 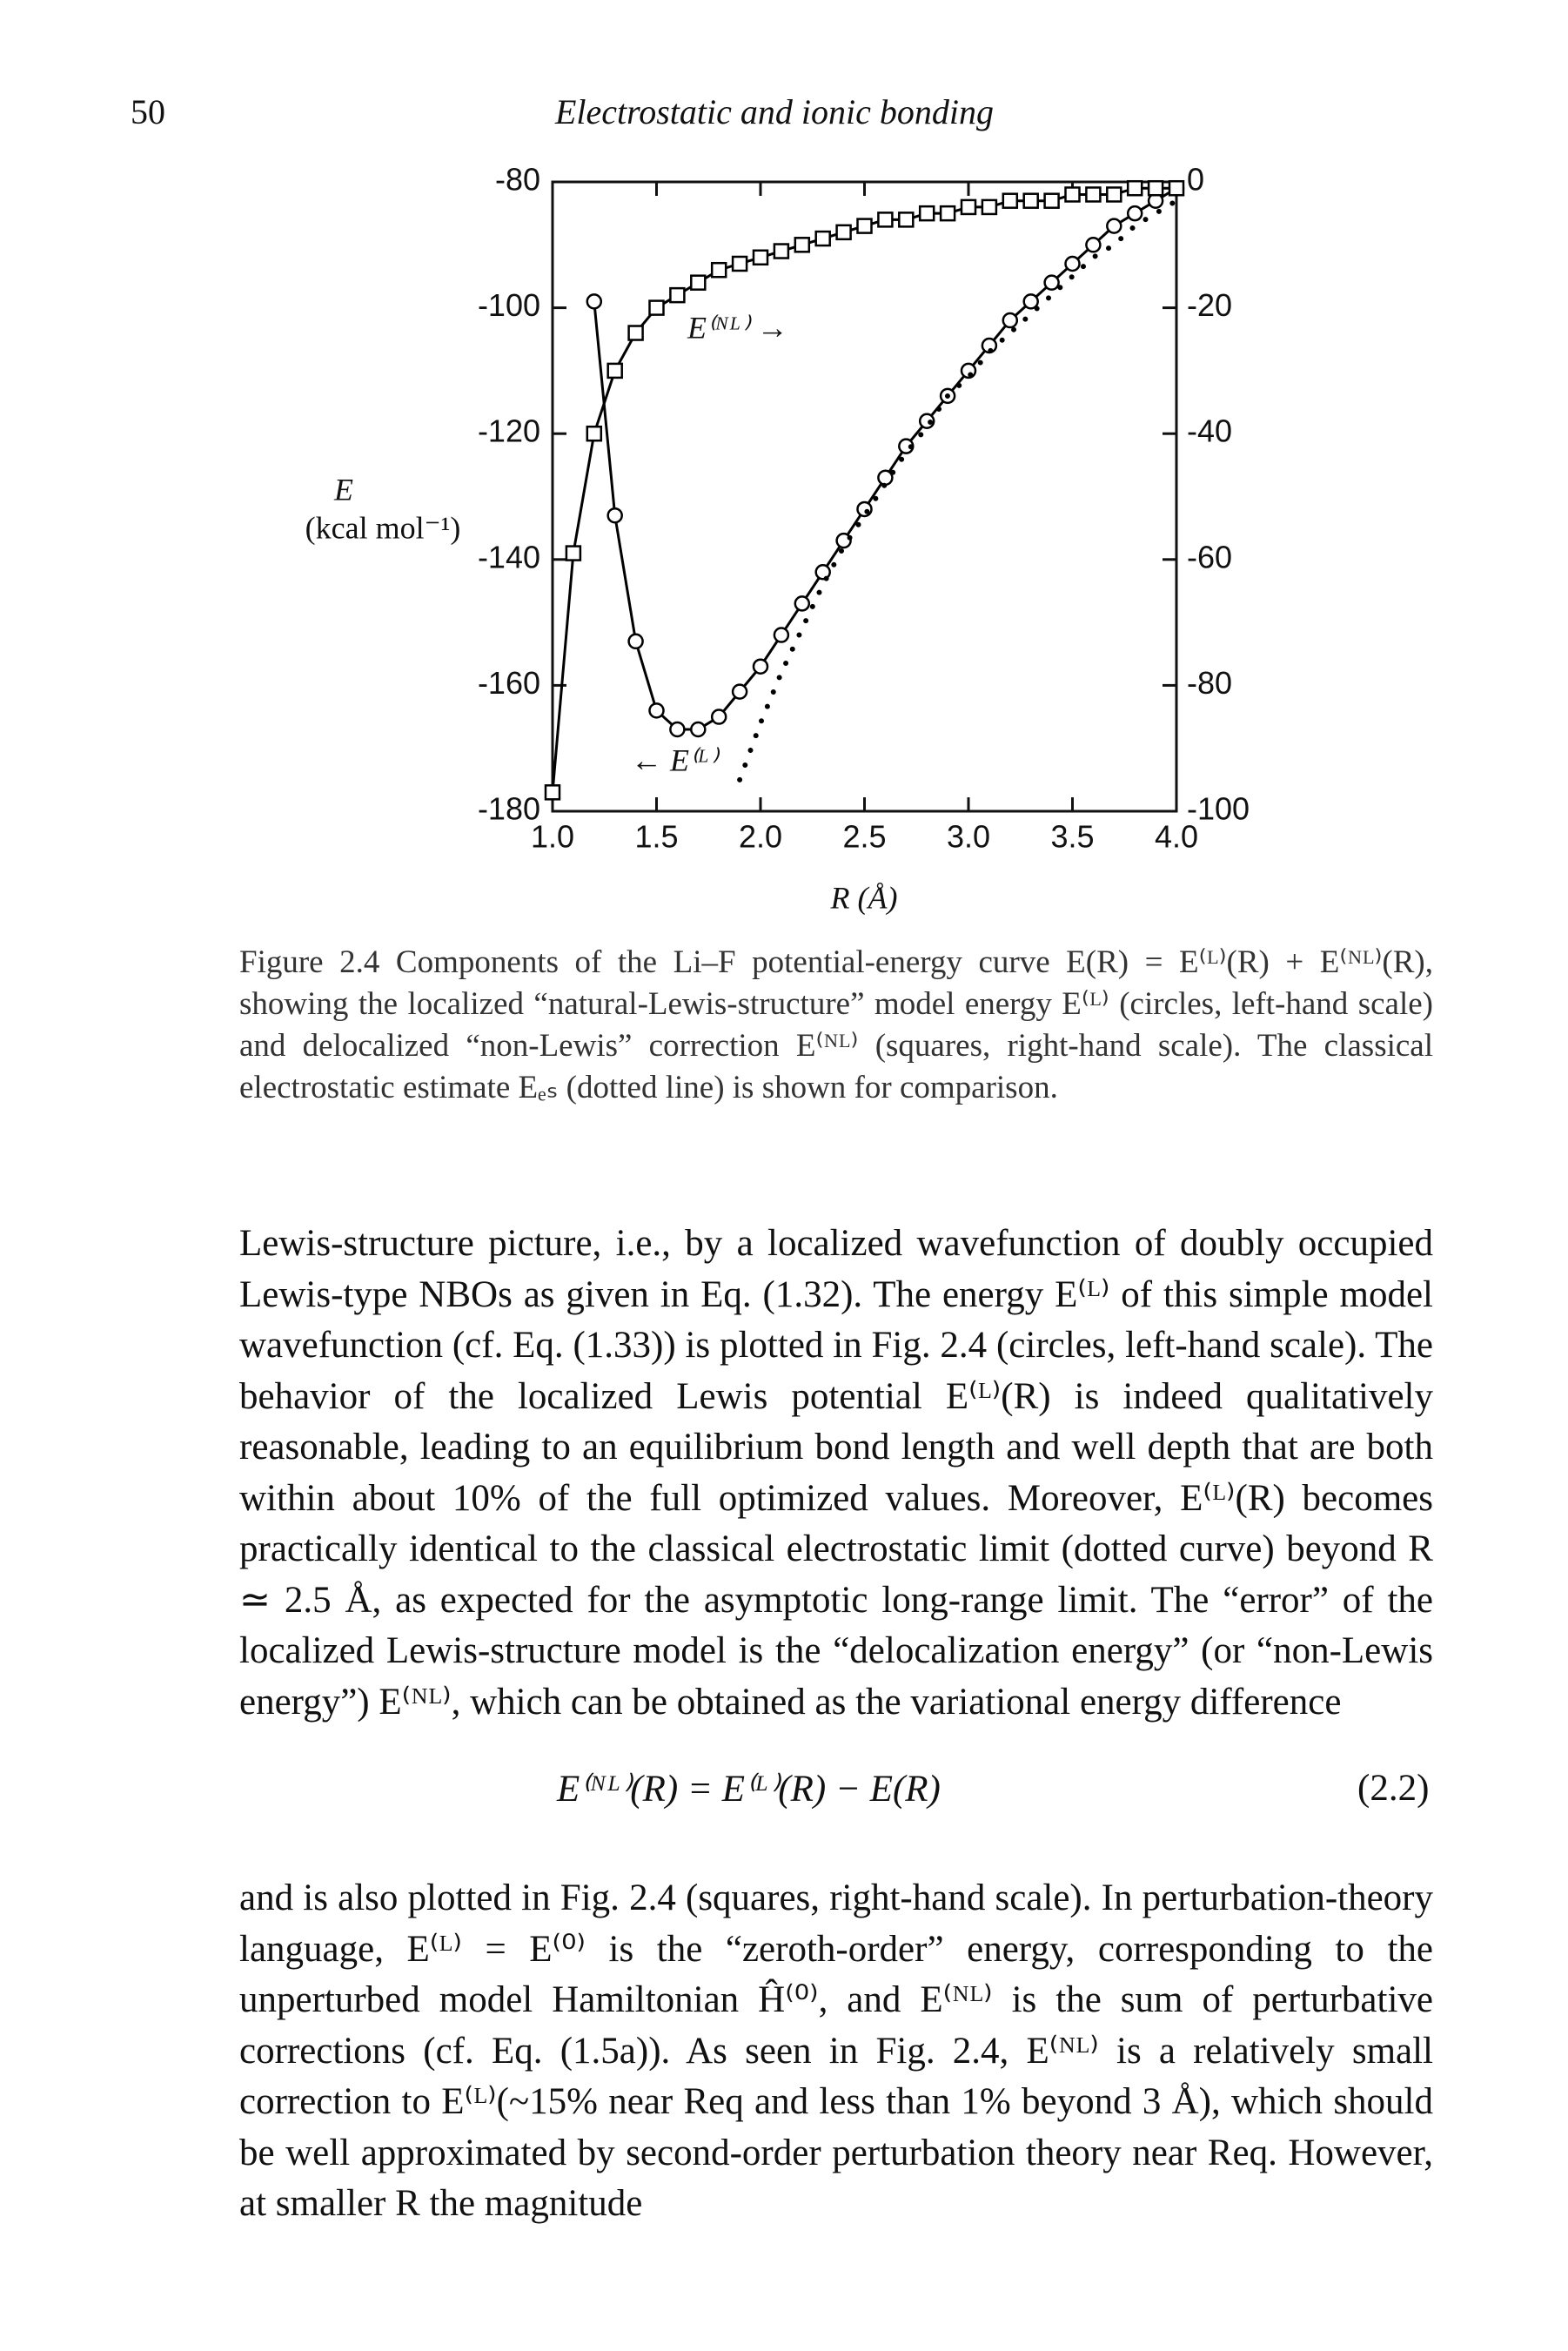 What do you see at coordinates (1394, 1788) in the screenshot?
I see `equation-number: (2.2)` at bounding box center [1394, 1788].